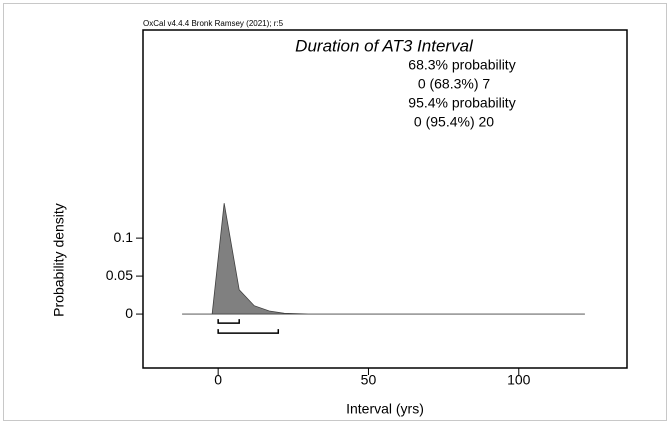 The width and height of the screenshot is (670, 424). I want to click on x-tick-label: 0, so click(218, 380).